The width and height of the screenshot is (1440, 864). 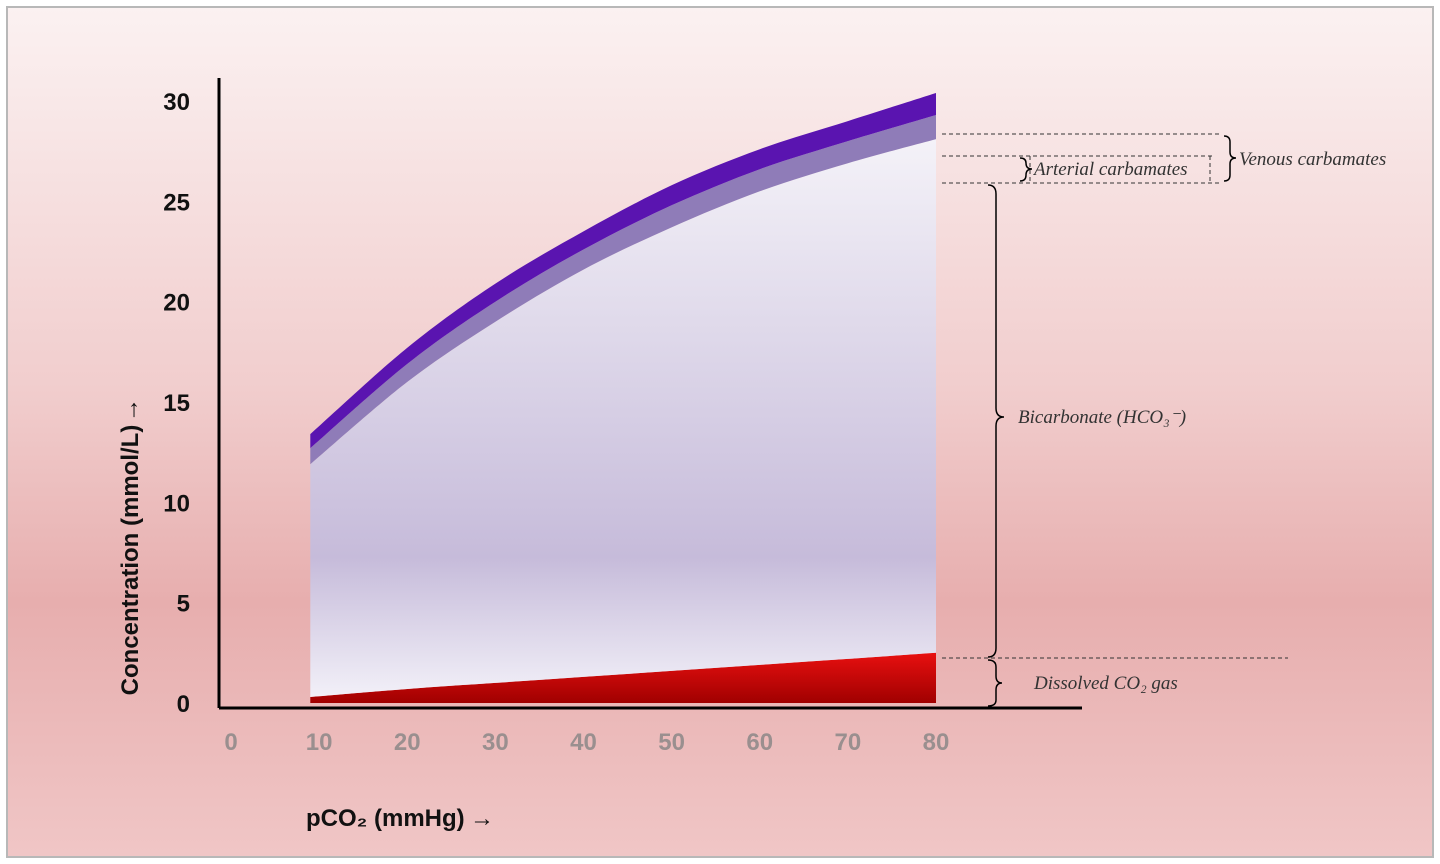 I want to click on y-axis-arrow: →, so click(x=130, y=410).